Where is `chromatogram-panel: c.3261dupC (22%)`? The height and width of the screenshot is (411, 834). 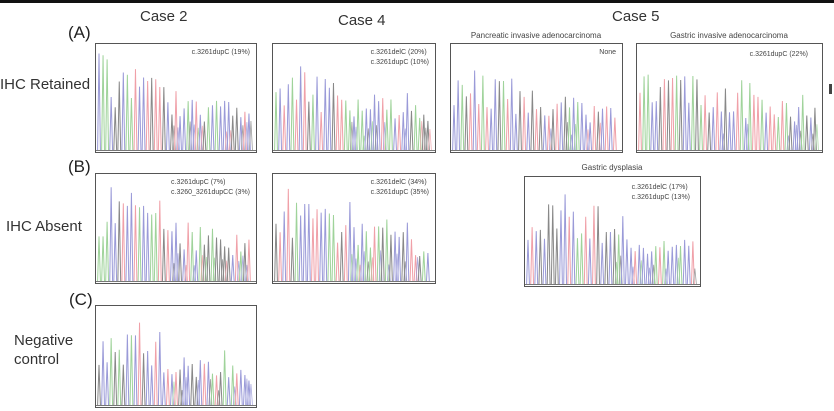
chromatogram-panel: c.3261dupC (22%) is located at coordinates (729, 98).